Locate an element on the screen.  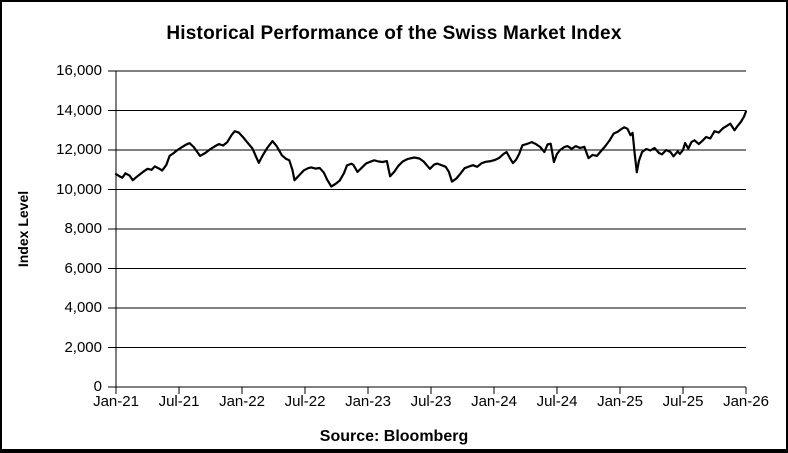
x-tick-label: Jan-22 is located at coordinates (242, 401).